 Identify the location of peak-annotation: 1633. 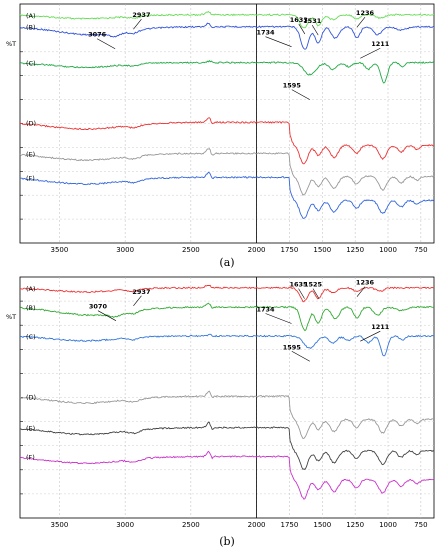
(299, 20).